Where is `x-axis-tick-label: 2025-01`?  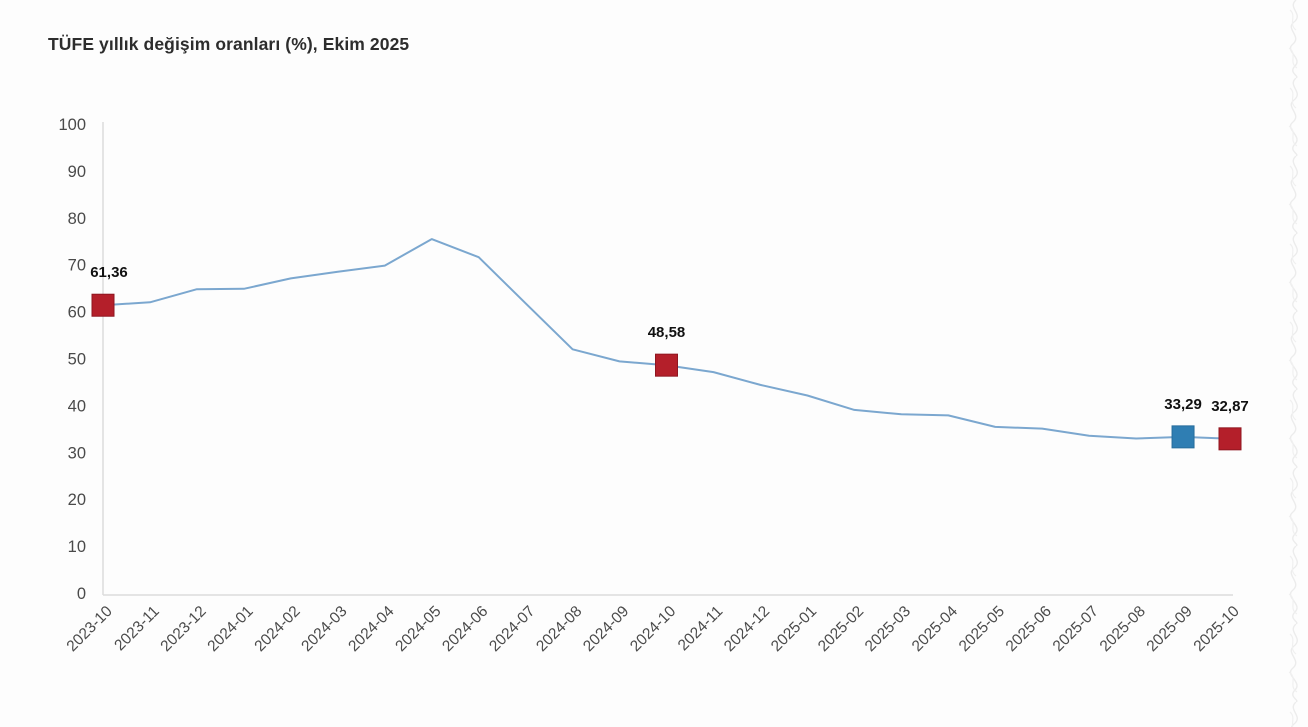
x-axis-tick-label: 2025-01 is located at coordinates (794, 629).